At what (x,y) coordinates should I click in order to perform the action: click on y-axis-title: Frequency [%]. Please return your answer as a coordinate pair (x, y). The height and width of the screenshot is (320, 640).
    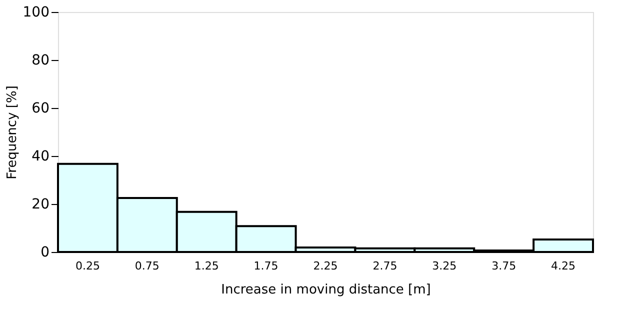
    Looking at the image, I should click on (12, 133).